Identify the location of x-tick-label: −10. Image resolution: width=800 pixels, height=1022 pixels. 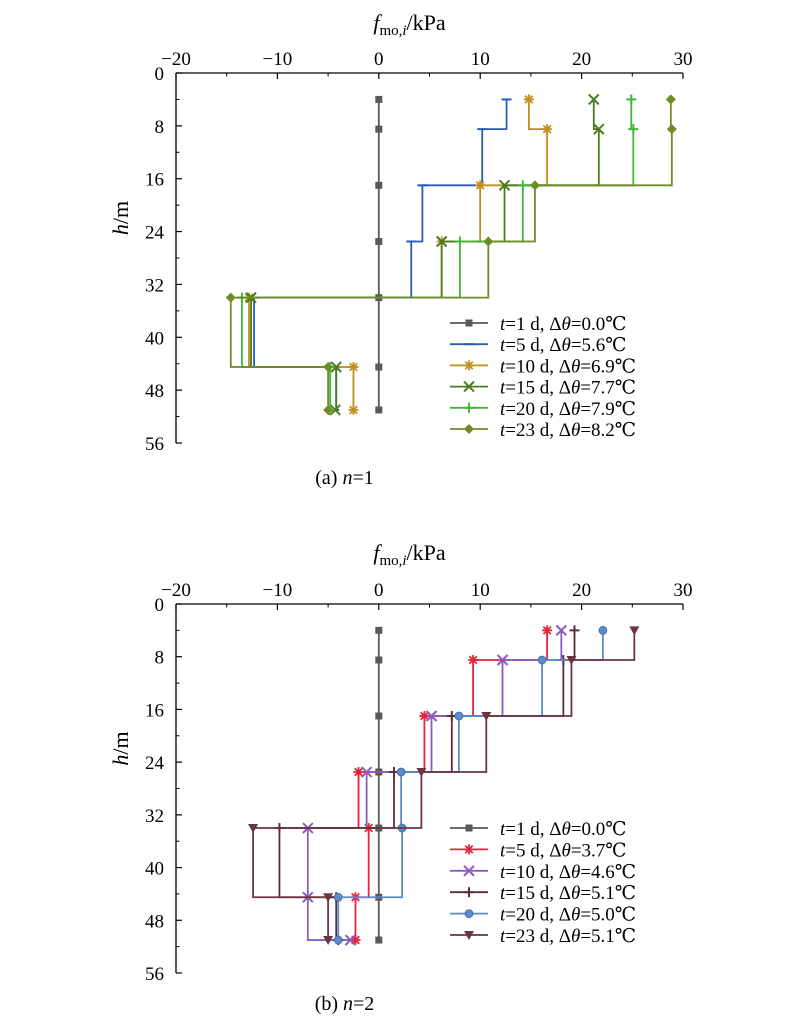
(278, 59).